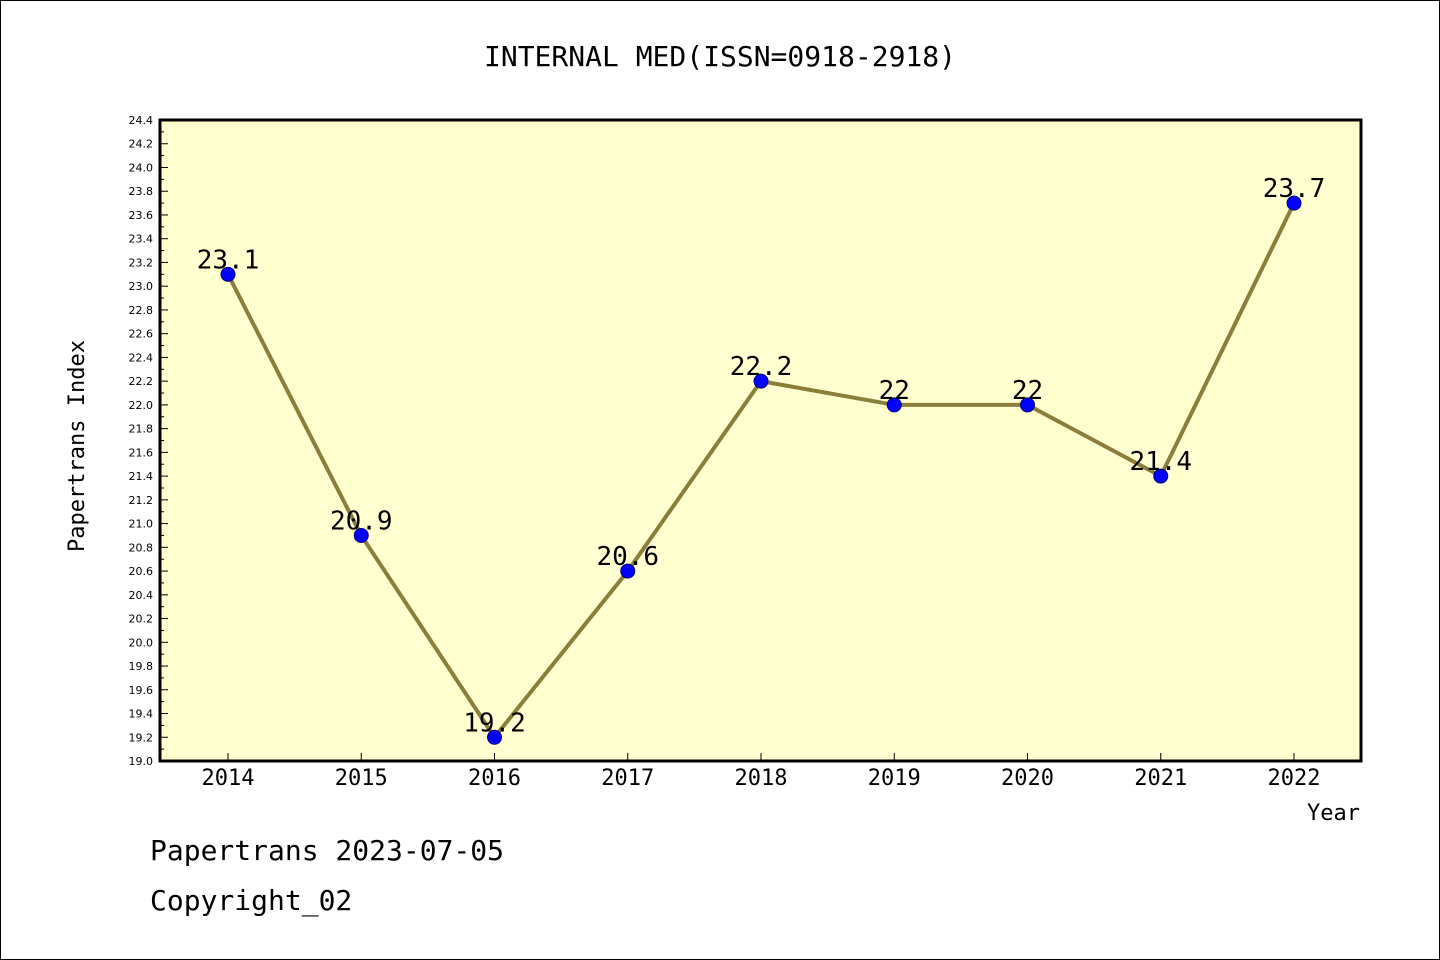 This screenshot has width=1440, height=960. I want to click on data-label: 23.1, so click(228, 260).